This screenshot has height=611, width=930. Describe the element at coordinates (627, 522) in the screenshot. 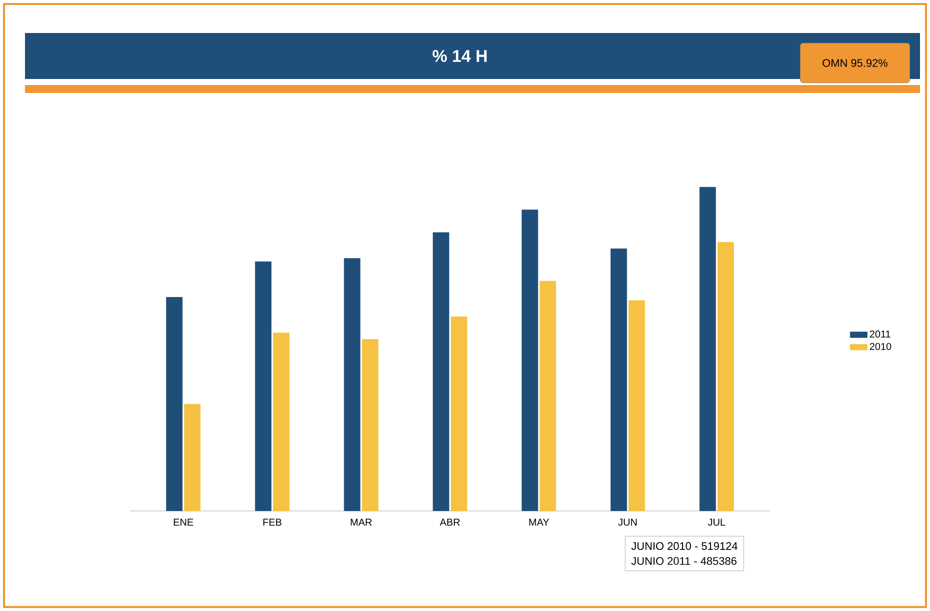

I see `x-tick-label: JUN` at that location.